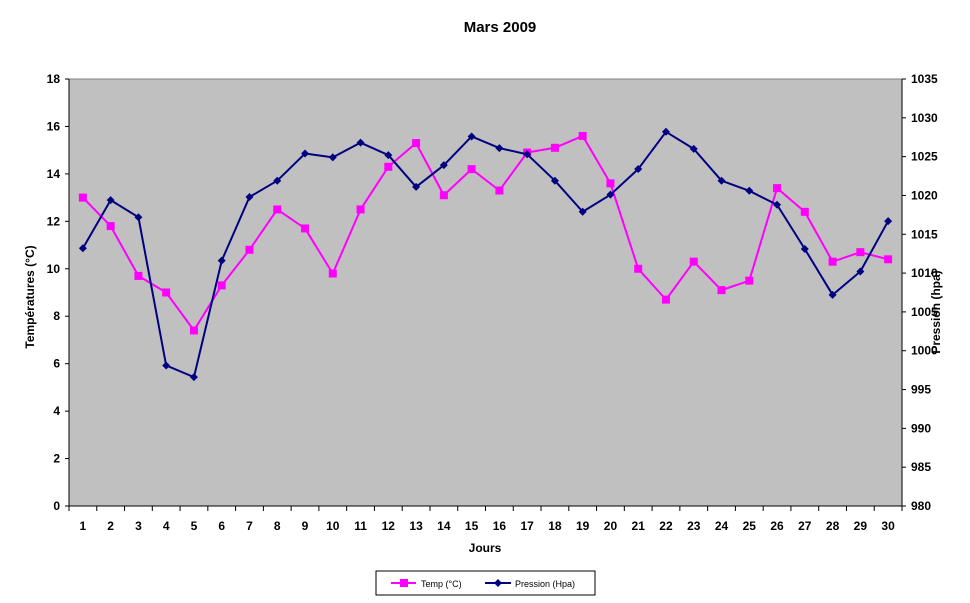 The image size is (970, 603). What do you see at coordinates (54, 174) in the screenshot?
I see `y-left-tick-label: 14` at bounding box center [54, 174].